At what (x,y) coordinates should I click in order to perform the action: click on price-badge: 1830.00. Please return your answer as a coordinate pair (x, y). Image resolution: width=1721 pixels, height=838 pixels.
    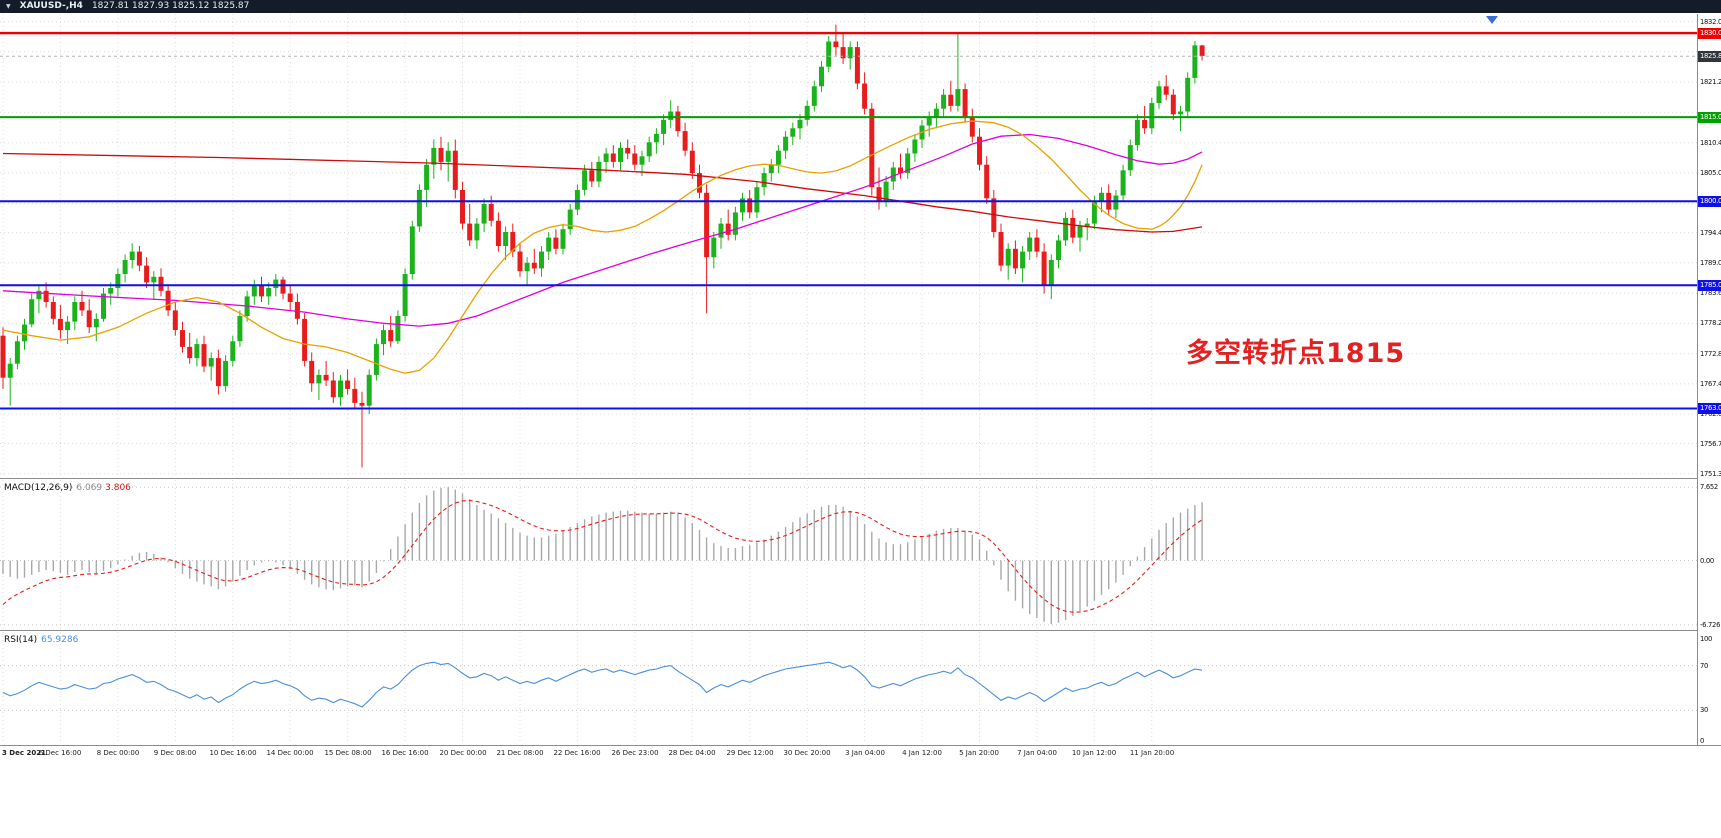
    Looking at the image, I should click on (1709, 33).